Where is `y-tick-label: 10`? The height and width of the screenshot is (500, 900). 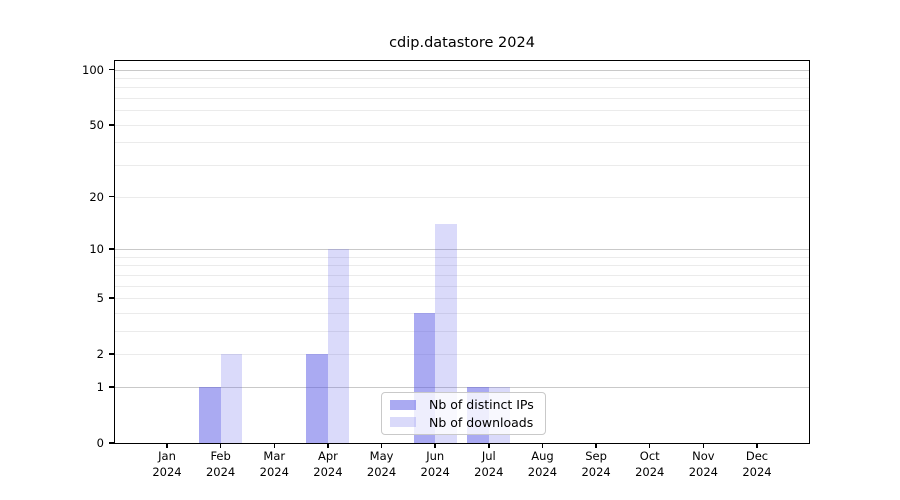
y-tick-label: 10 is located at coordinates (96, 248).